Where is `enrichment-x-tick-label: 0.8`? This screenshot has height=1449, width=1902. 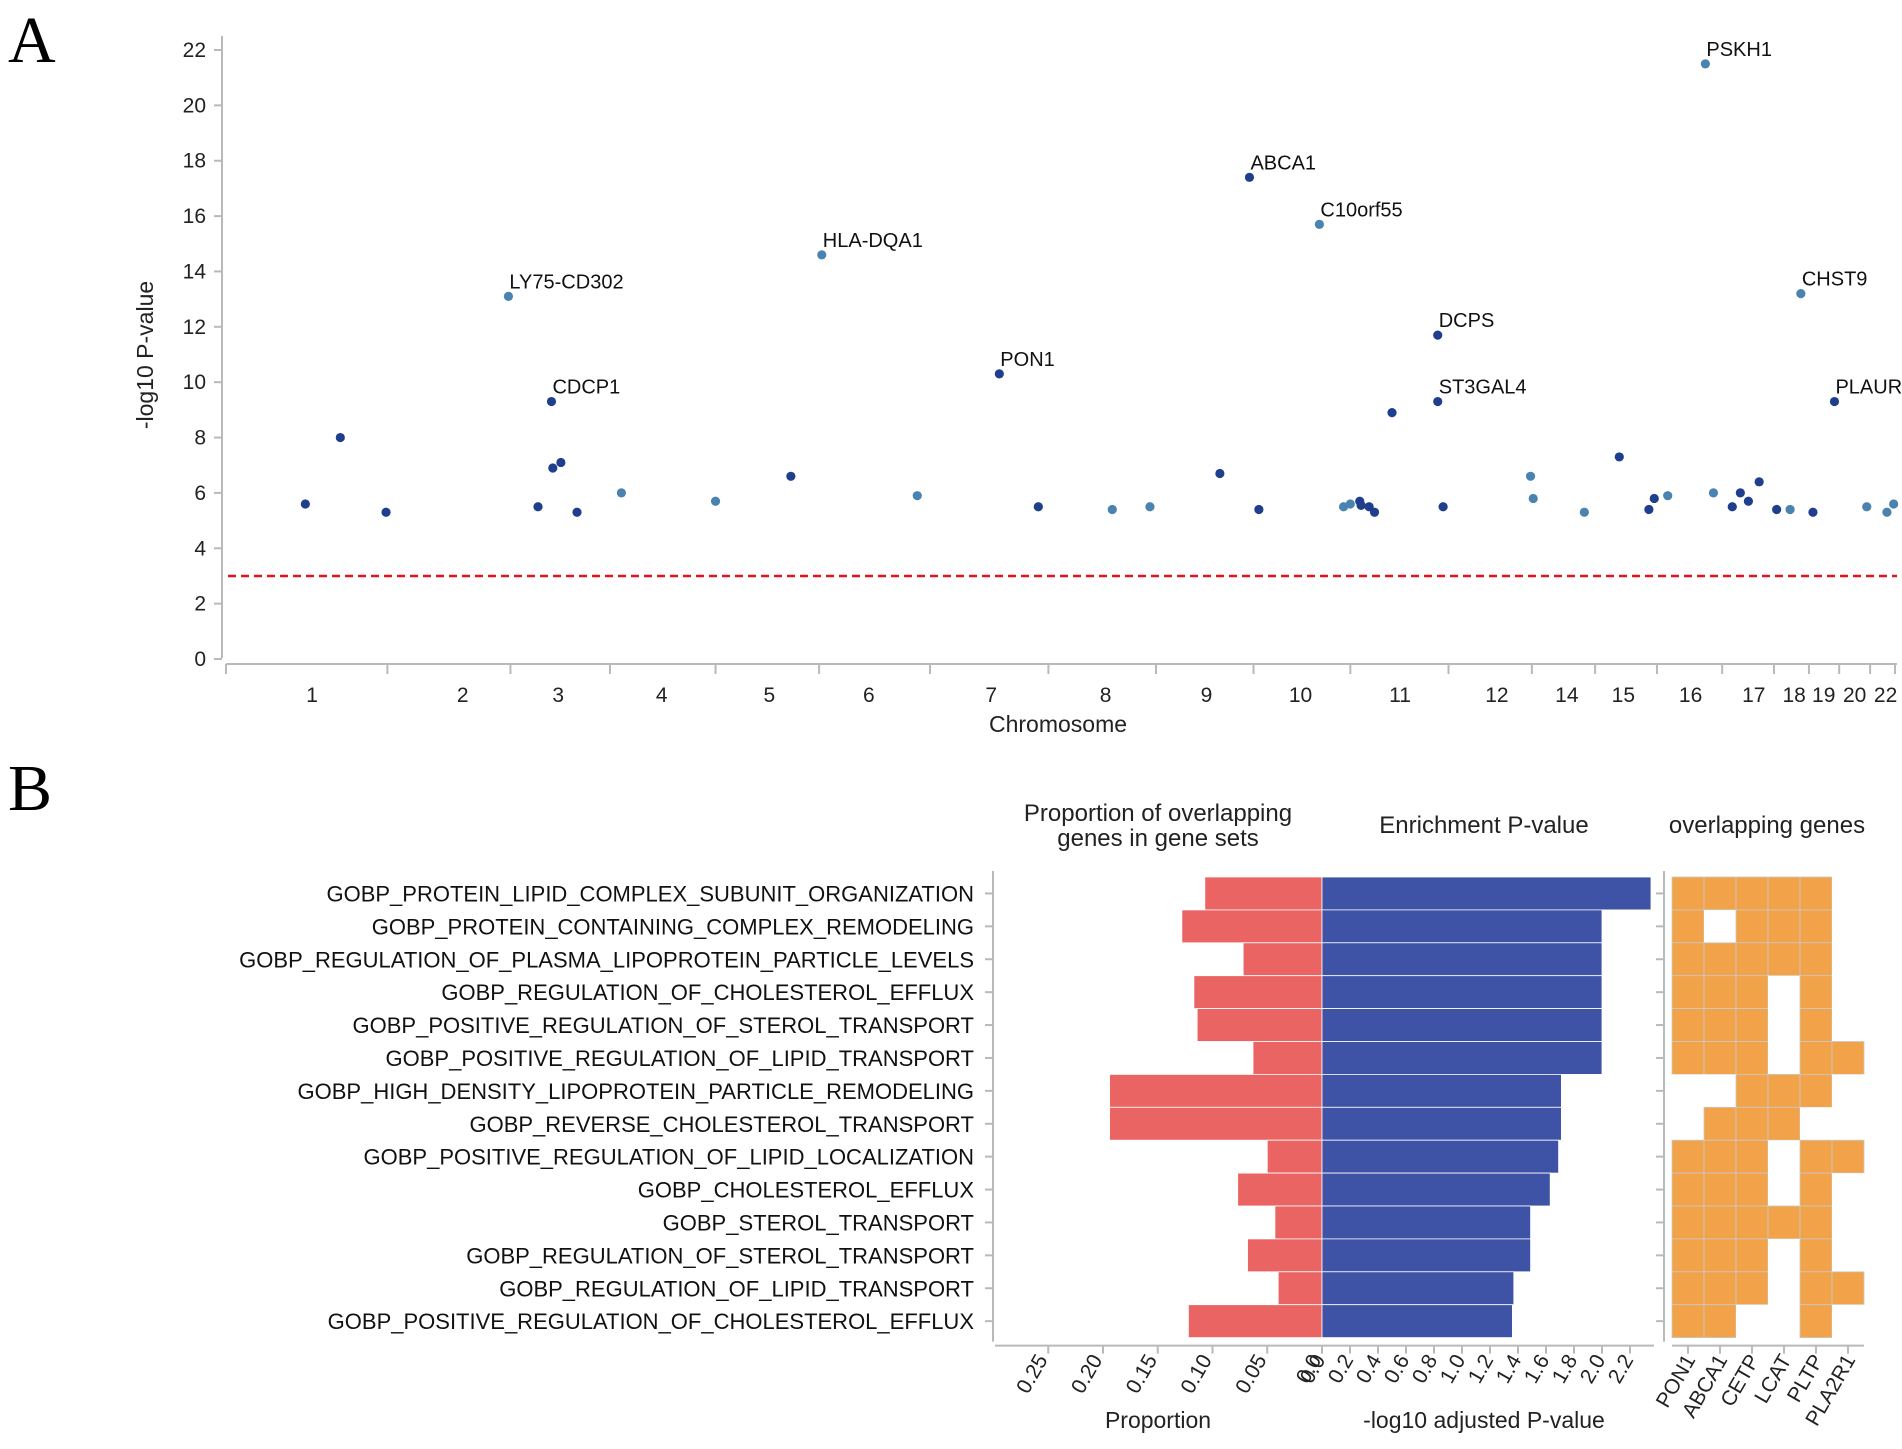
enrichment-x-tick-label: 0.8 is located at coordinates (1425, 1369).